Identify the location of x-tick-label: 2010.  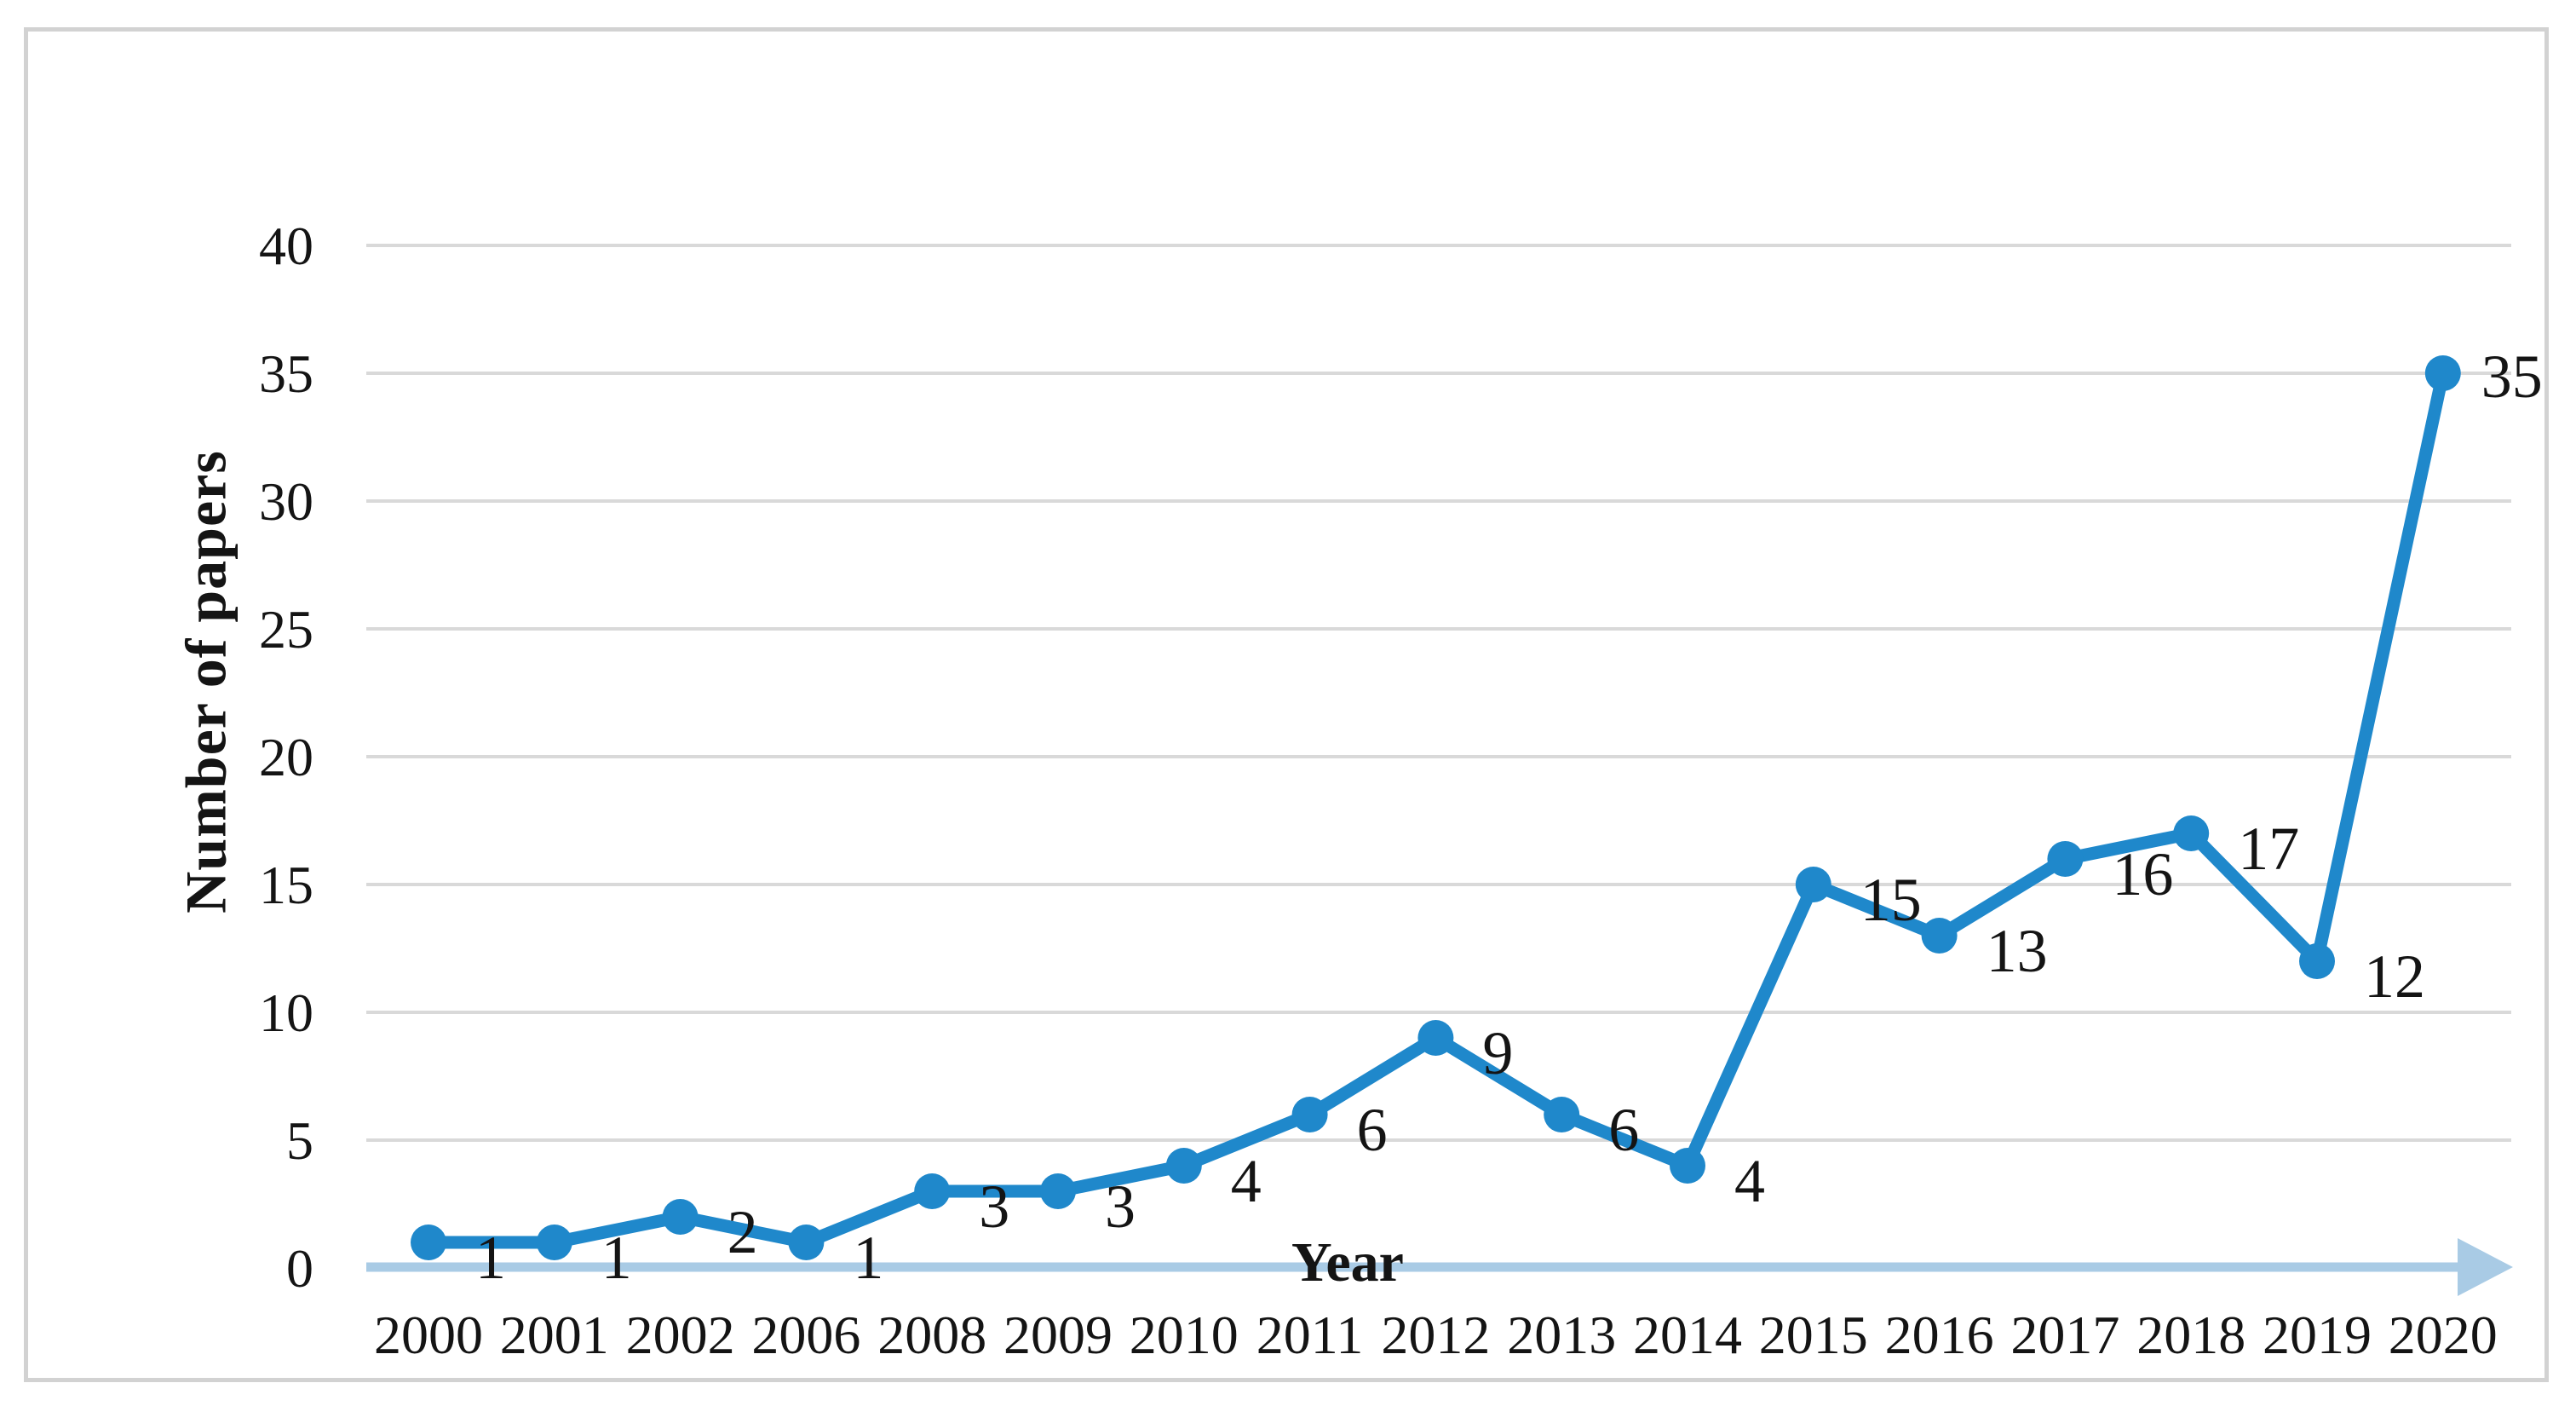
(1185, 1335).